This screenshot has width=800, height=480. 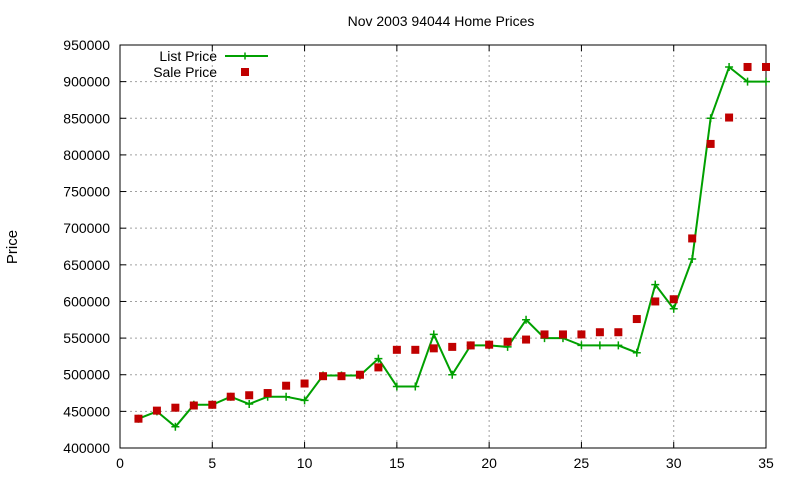 What do you see at coordinates (86, 265) in the screenshot?
I see `y-tick-label: 650000` at bounding box center [86, 265].